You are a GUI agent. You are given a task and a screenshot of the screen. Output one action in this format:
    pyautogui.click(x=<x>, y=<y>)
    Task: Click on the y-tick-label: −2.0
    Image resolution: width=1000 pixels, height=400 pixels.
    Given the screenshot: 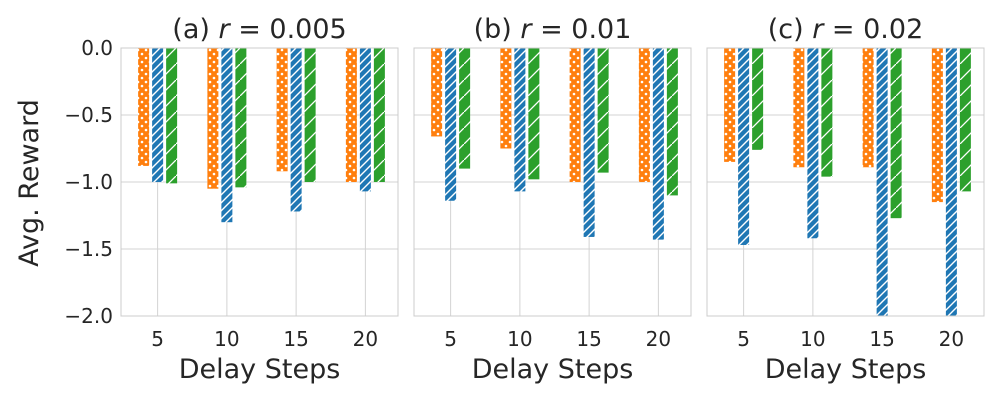 What is the action you would take?
    pyautogui.click(x=88, y=316)
    